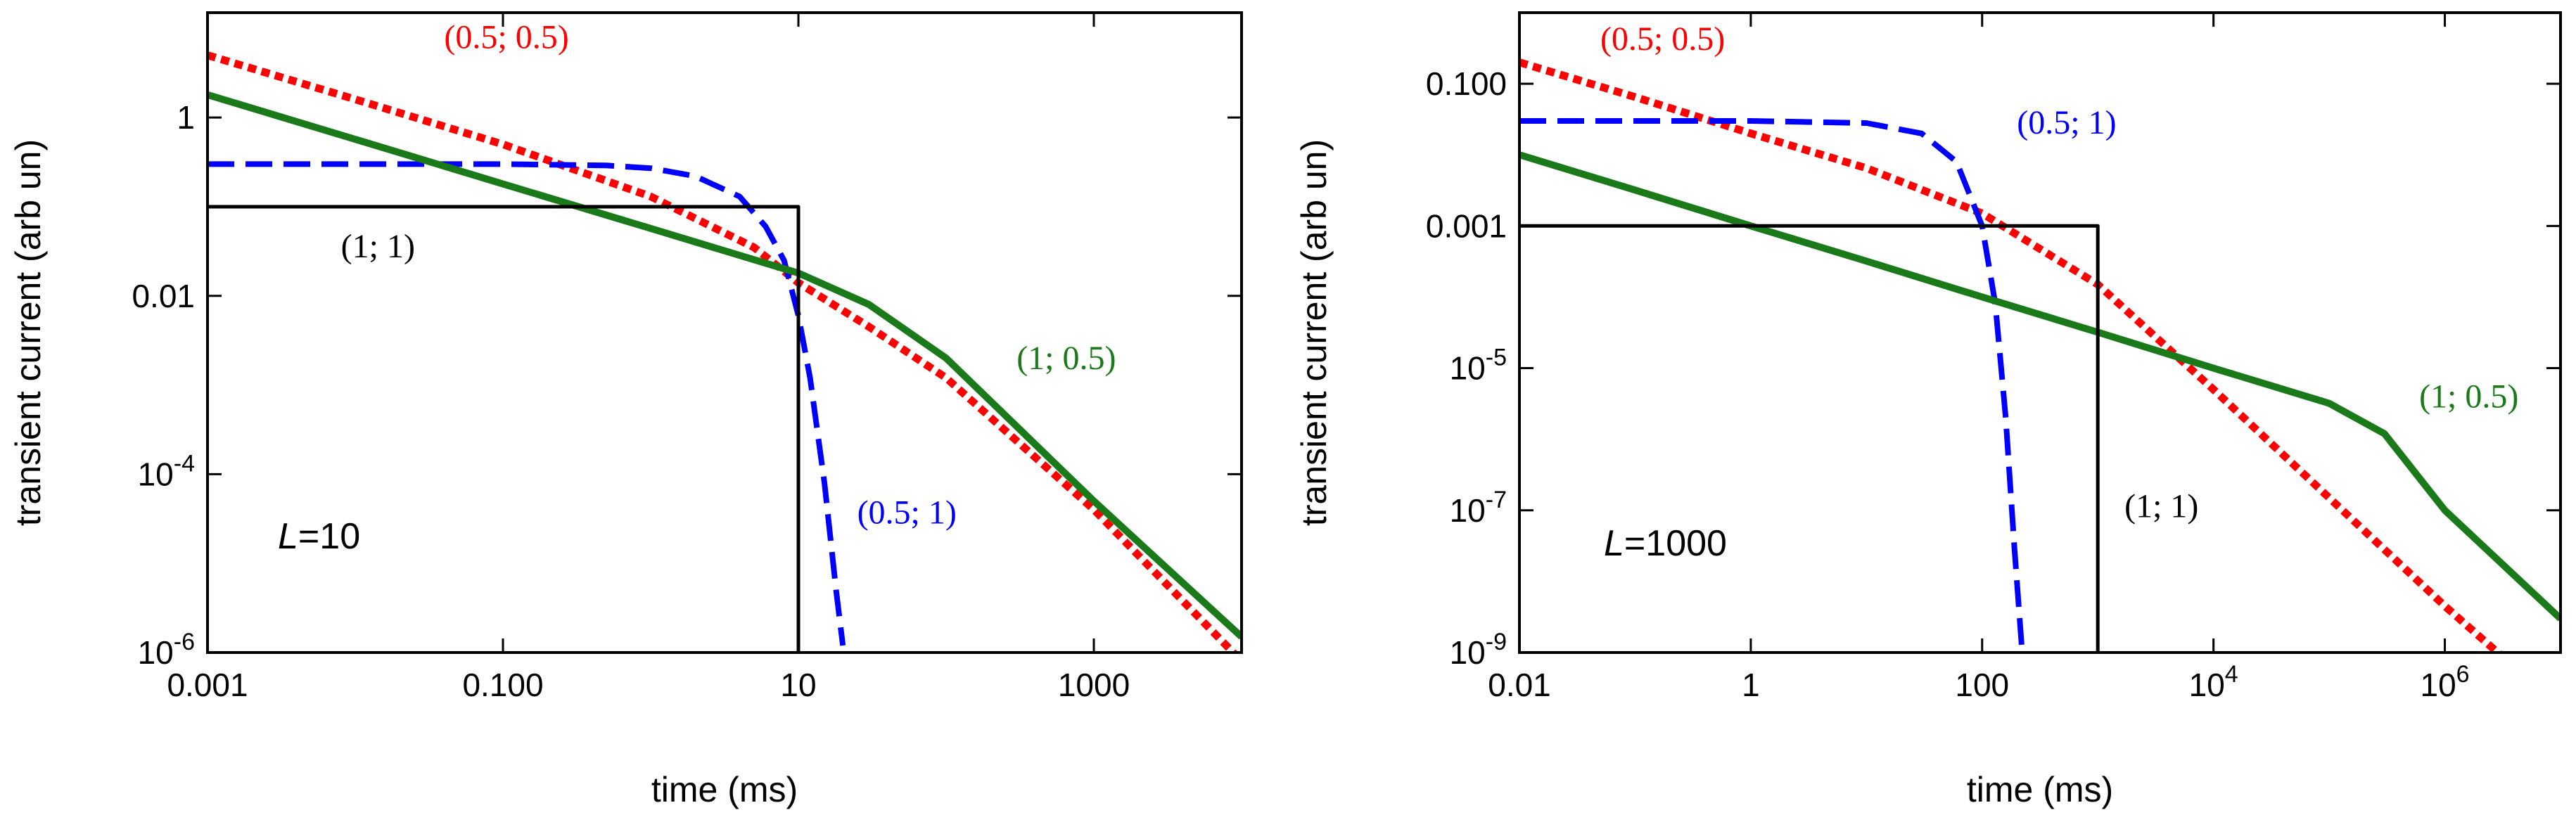  I want to click on x-tick-base: 1, so click(1751, 685).